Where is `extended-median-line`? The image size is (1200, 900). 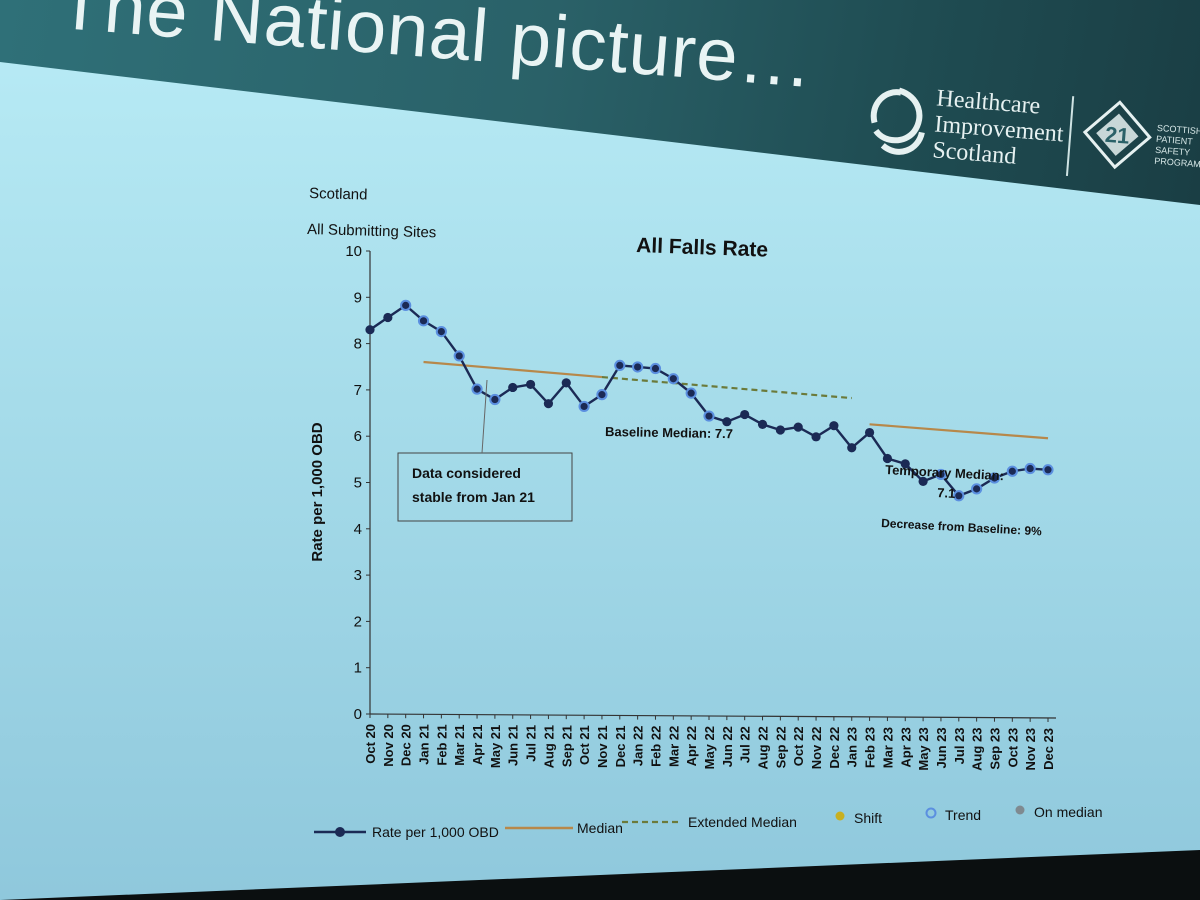 extended-median-line is located at coordinates (726, 387).